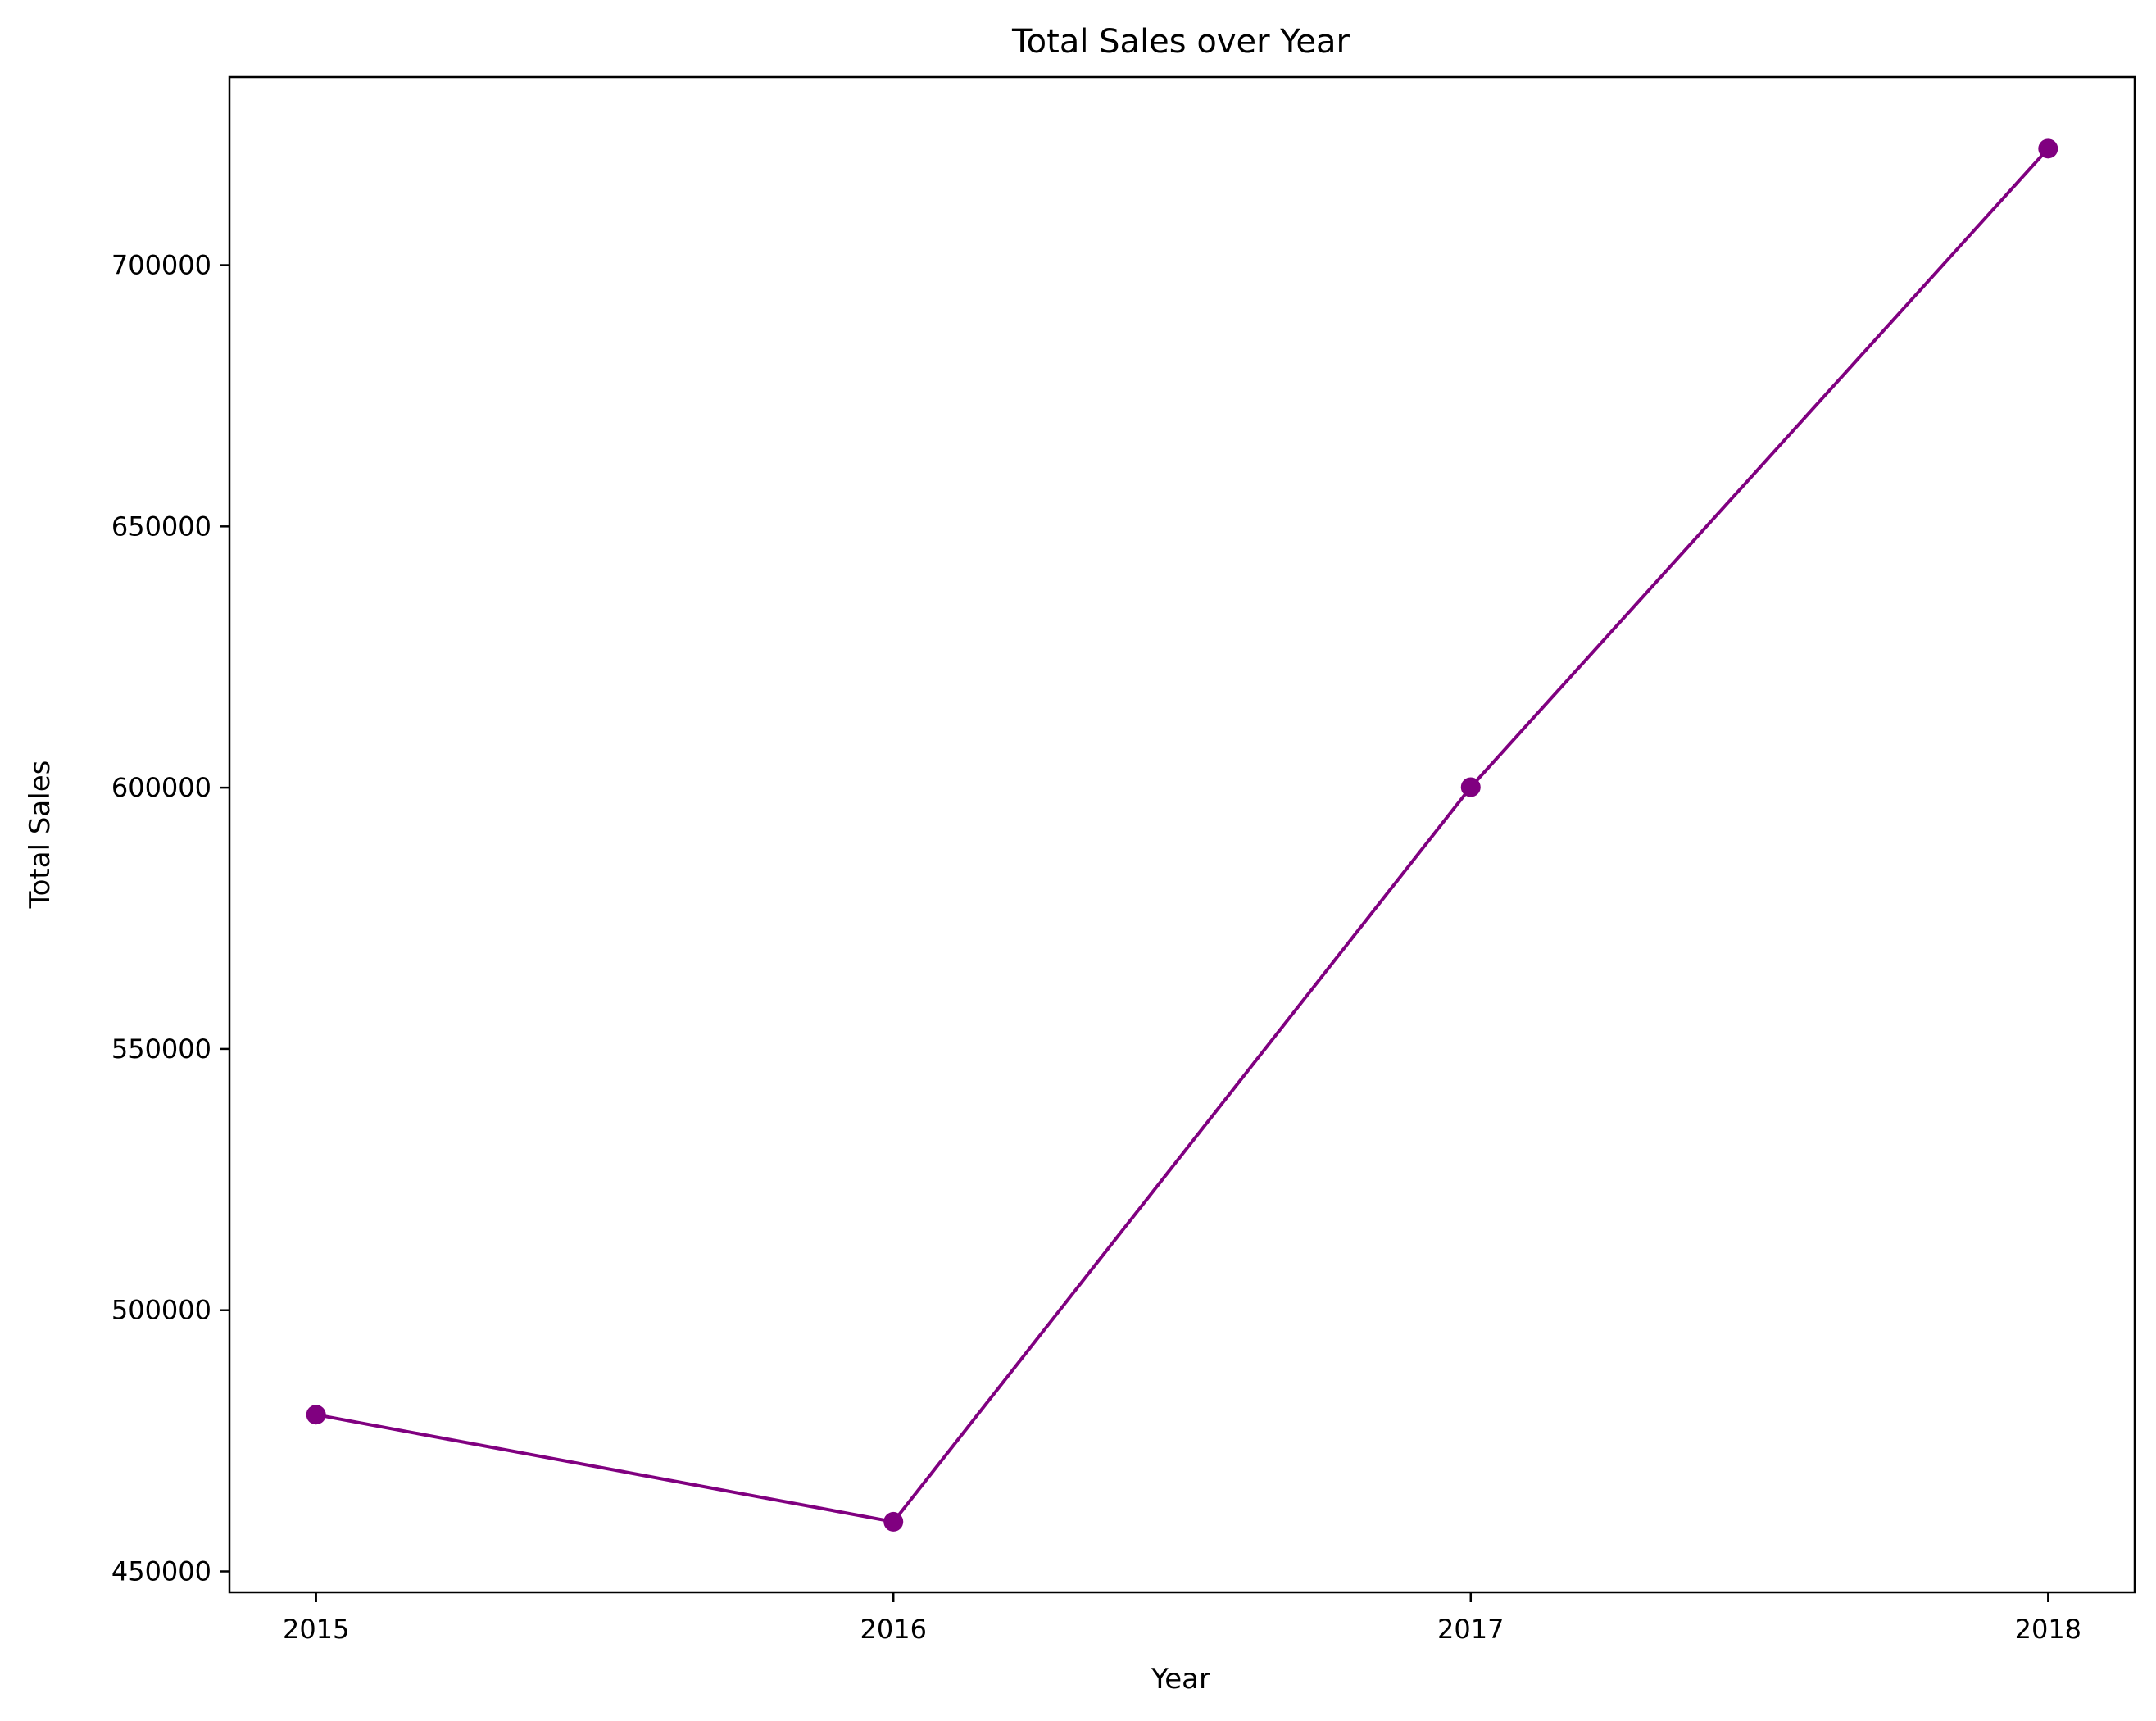 The image size is (2156, 1721). I want to click on y-tick-label: 500000, so click(161, 1310).